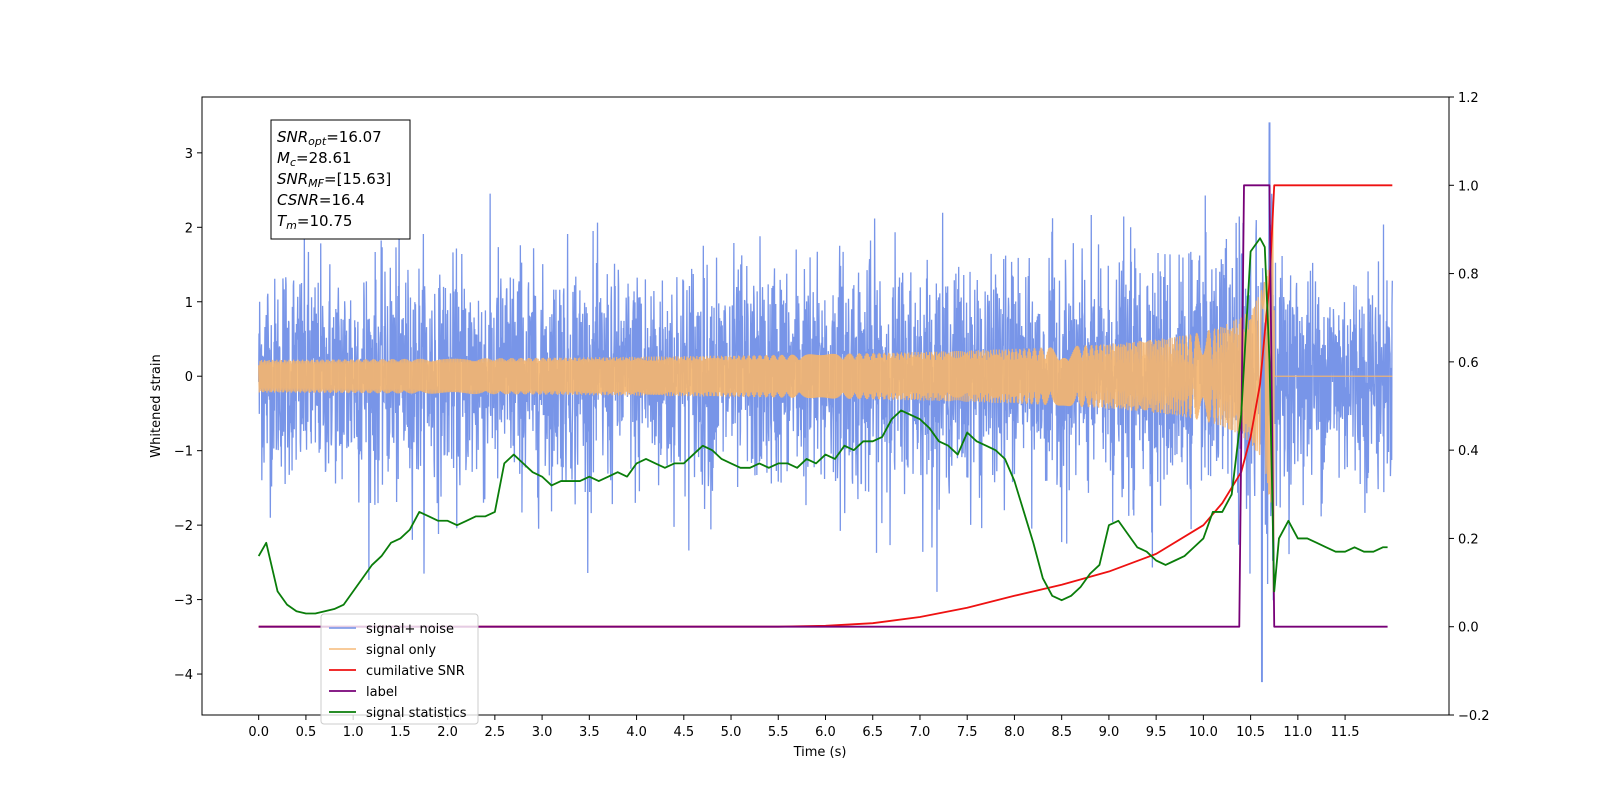  What do you see at coordinates (495, 732) in the screenshot?
I see `x-tick-label: 2.5` at bounding box center [495, 732].